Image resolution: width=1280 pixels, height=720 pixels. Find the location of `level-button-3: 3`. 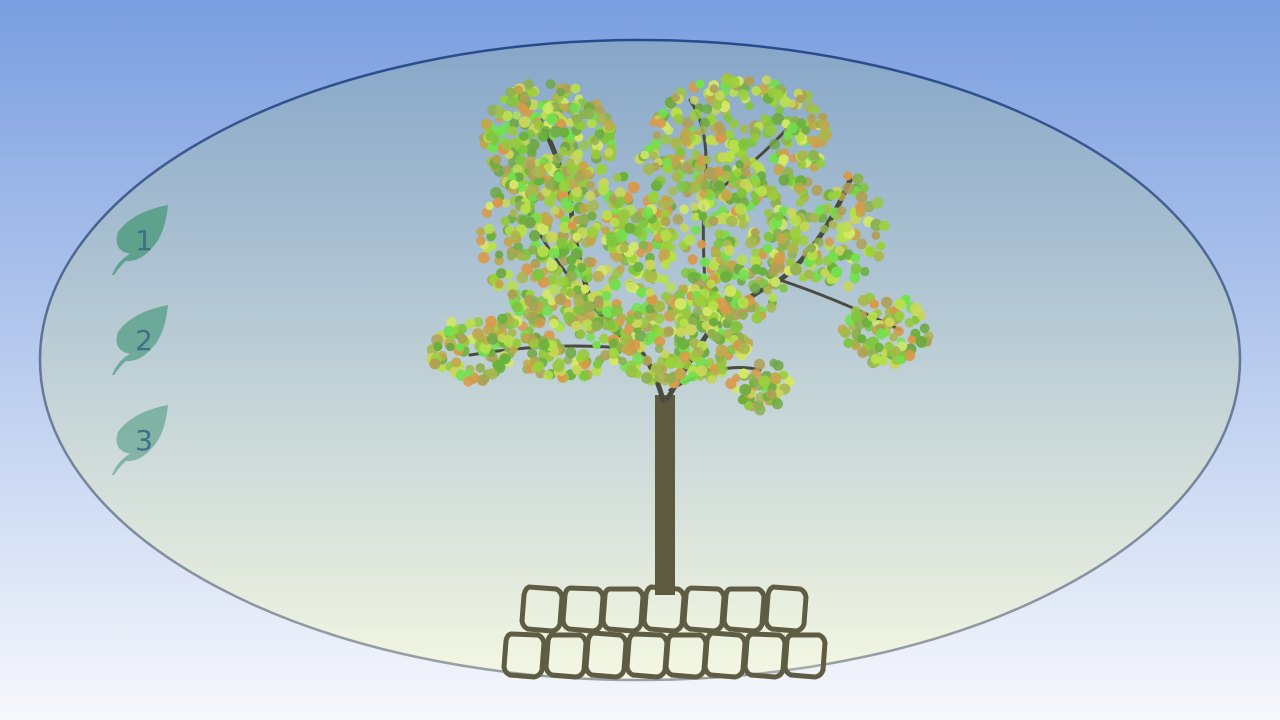

level-button-3: 3 is located at coordinates (140, 440).